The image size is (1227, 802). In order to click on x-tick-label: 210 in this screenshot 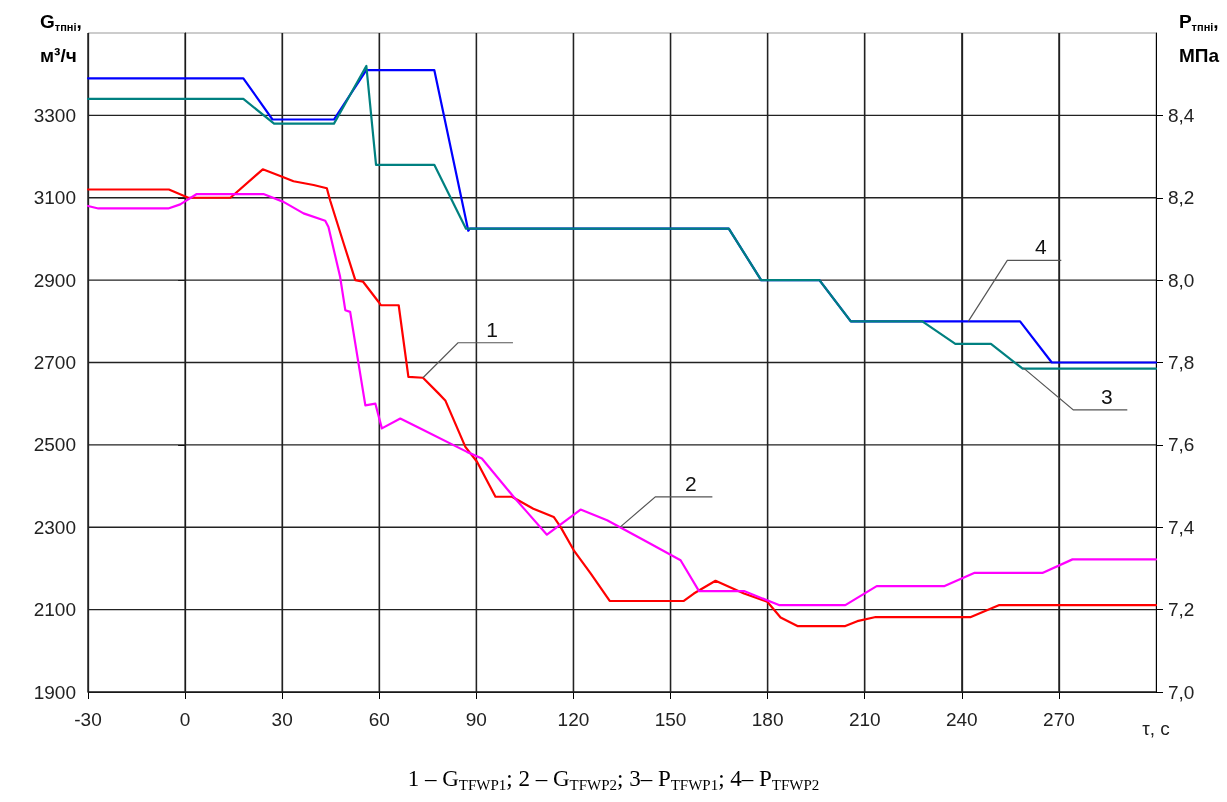, I will do `click(864, 719)`.